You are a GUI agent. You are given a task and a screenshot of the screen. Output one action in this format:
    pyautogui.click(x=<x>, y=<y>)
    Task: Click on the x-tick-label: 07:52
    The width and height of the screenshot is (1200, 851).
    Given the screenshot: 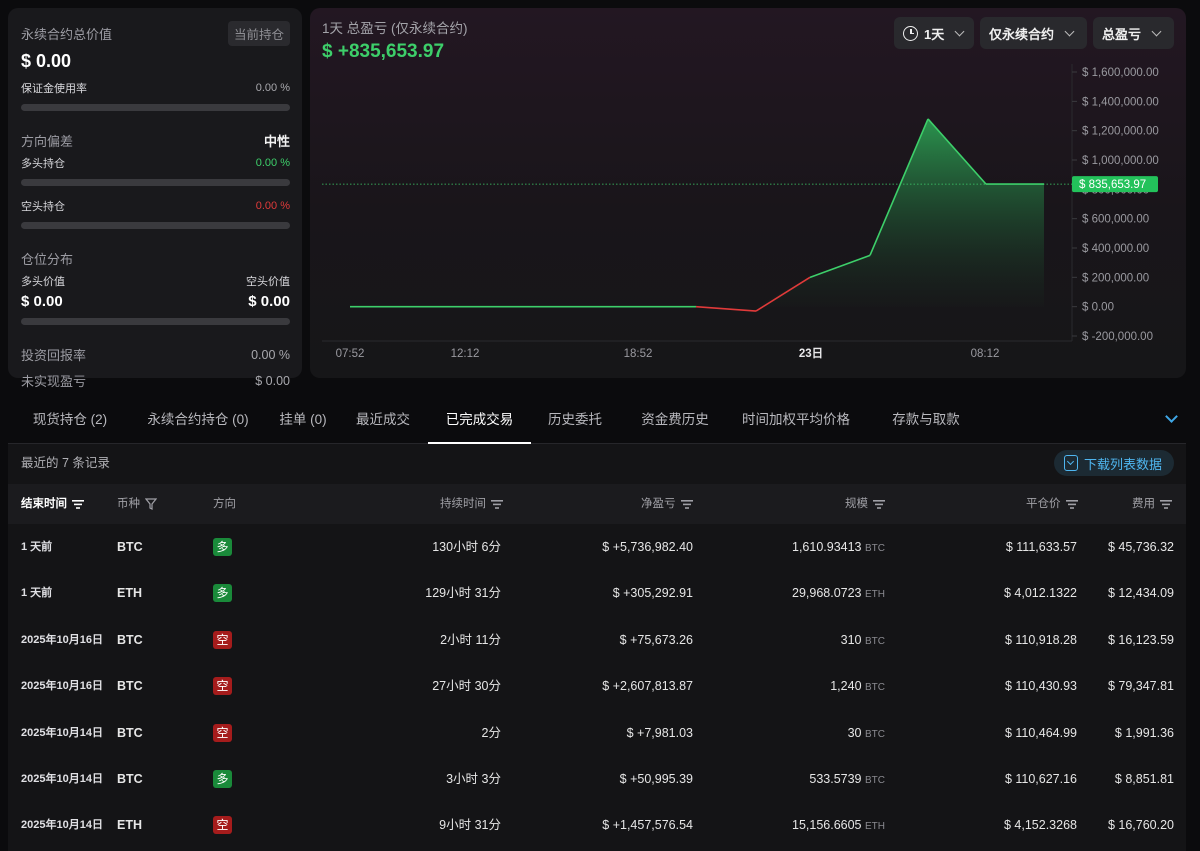 What is the action you would take?
    pyautogui.click(x=350, y=354)
    